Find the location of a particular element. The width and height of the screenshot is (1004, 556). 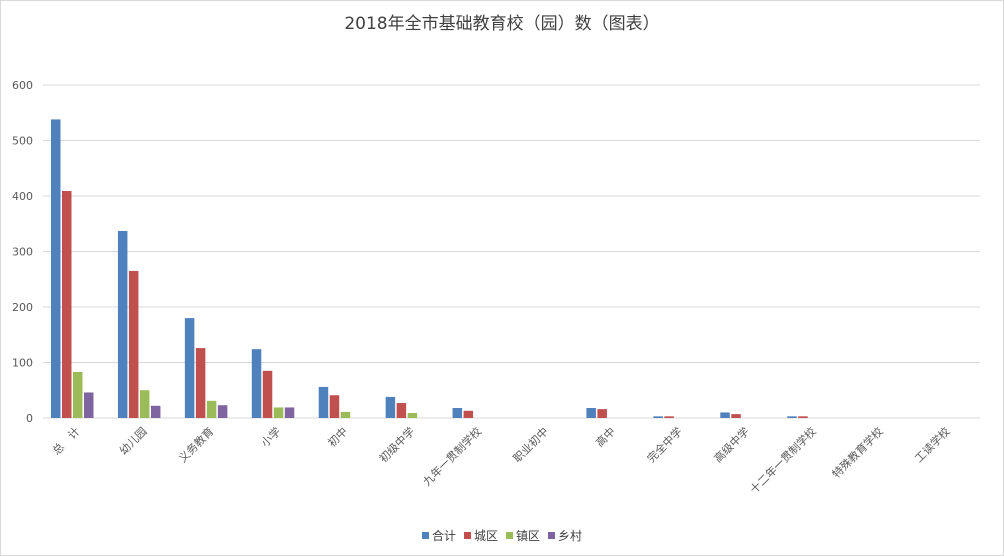

x-category-label: 幼儿园 is located at coordinates (133, 441).